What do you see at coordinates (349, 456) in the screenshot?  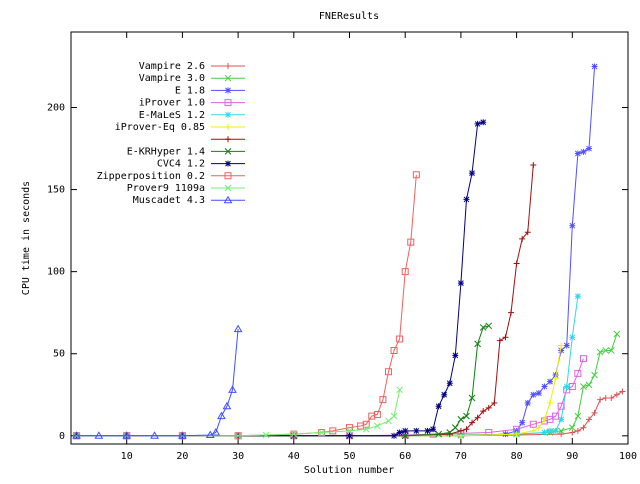 I see `x-tick-label: 50` at bounding box center [349, 456].